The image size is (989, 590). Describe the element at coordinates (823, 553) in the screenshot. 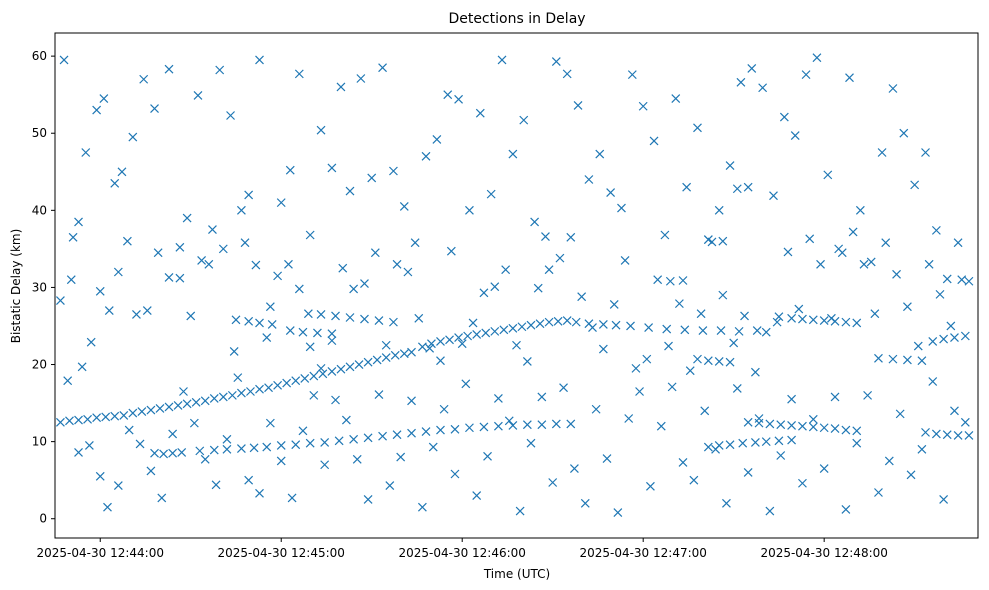

I see `x-tick-label: 2025-04-30 12:48:00` at that location.